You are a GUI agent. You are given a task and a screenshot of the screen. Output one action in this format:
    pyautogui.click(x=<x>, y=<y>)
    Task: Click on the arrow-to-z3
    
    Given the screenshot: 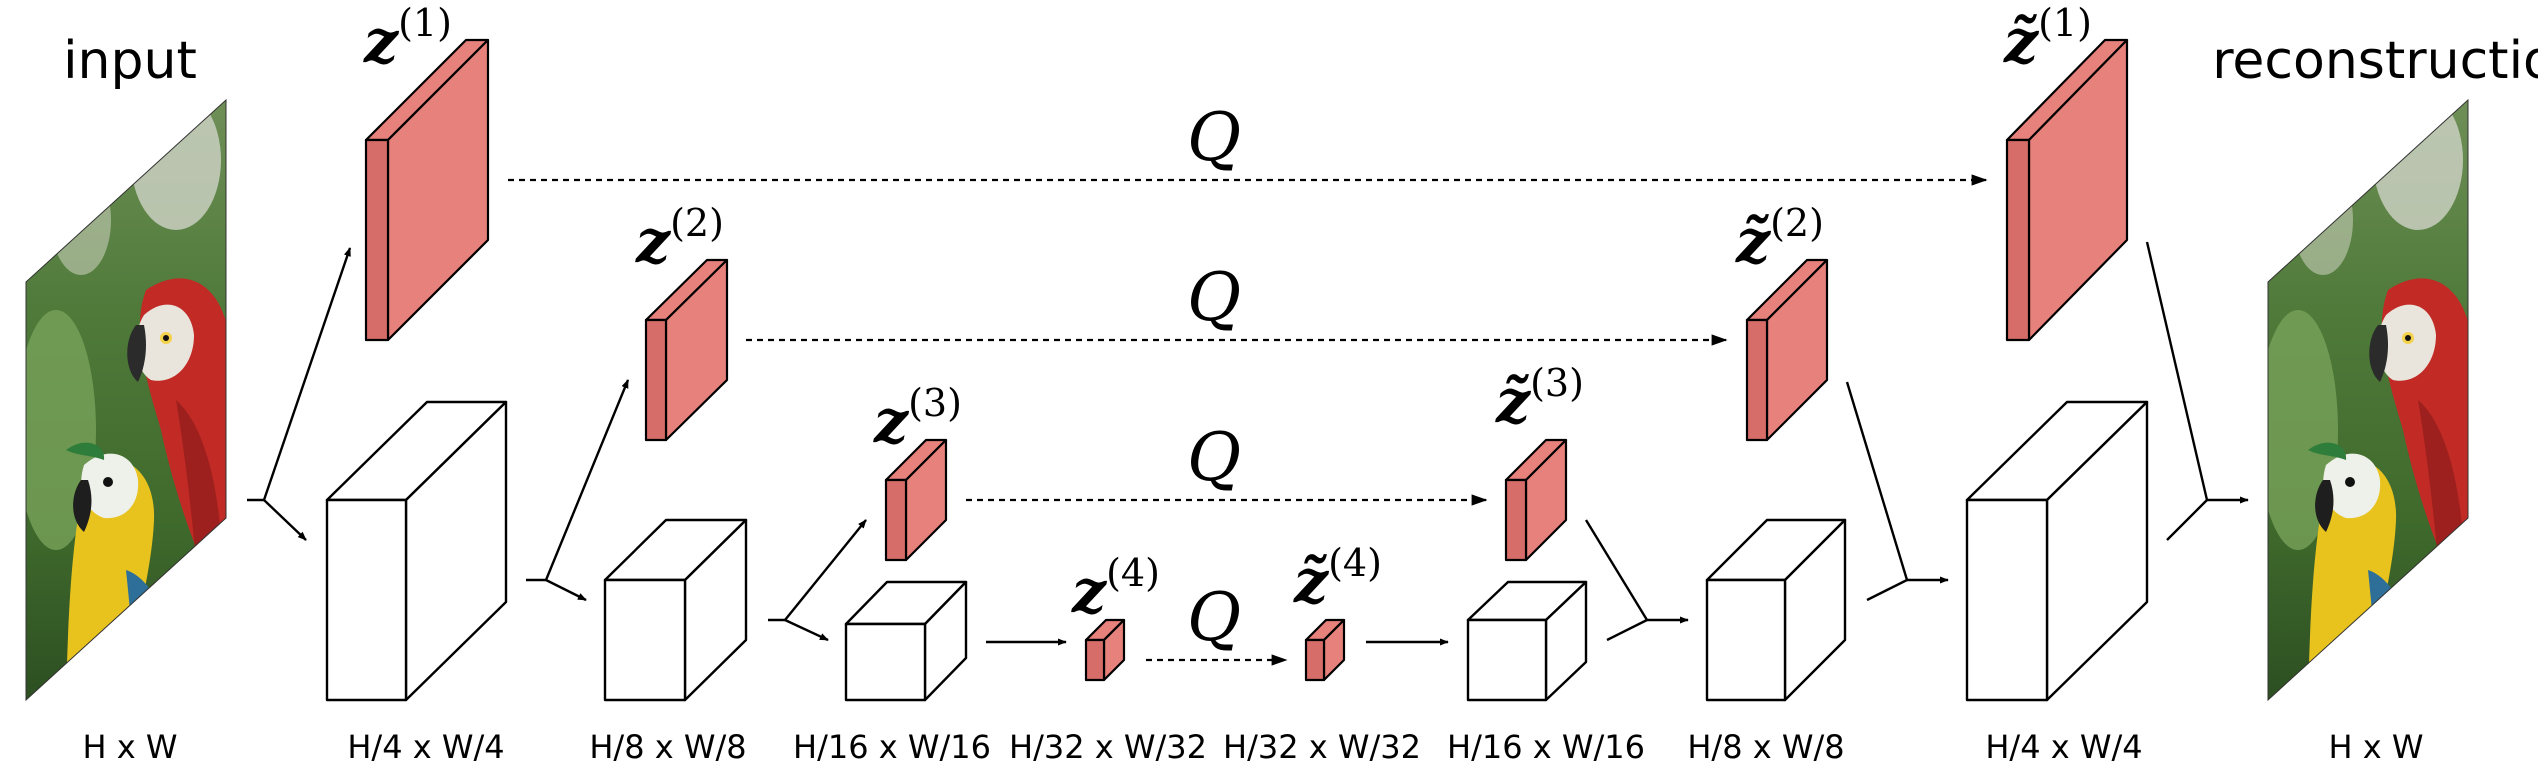 What is the action you would take?
    pyautogui.click(x=825, y=570)
    